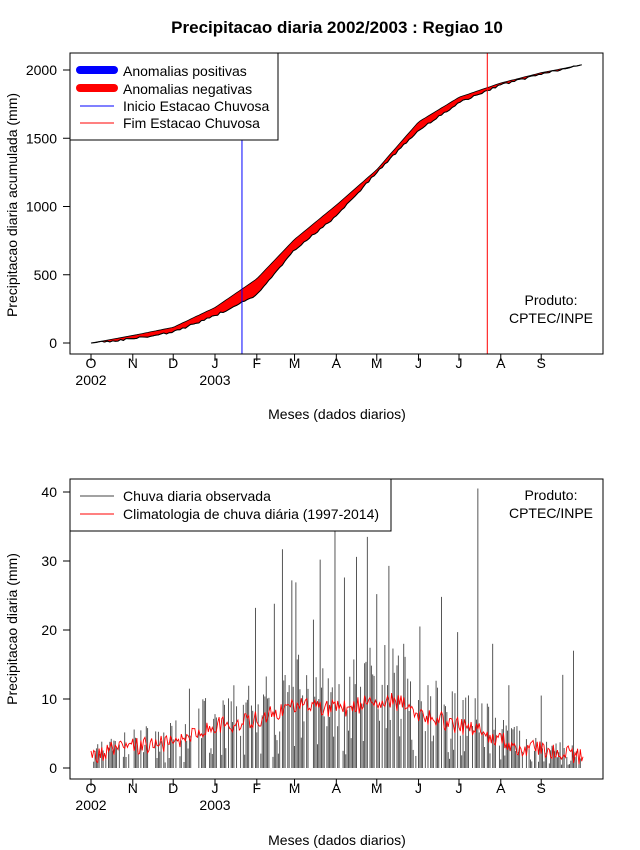 This screenshot has height=850, width=640. What do you see at coordinates (49, 492) in the screenshot?
I see `y-tick-label: 40` at bounding box center [49, 492].